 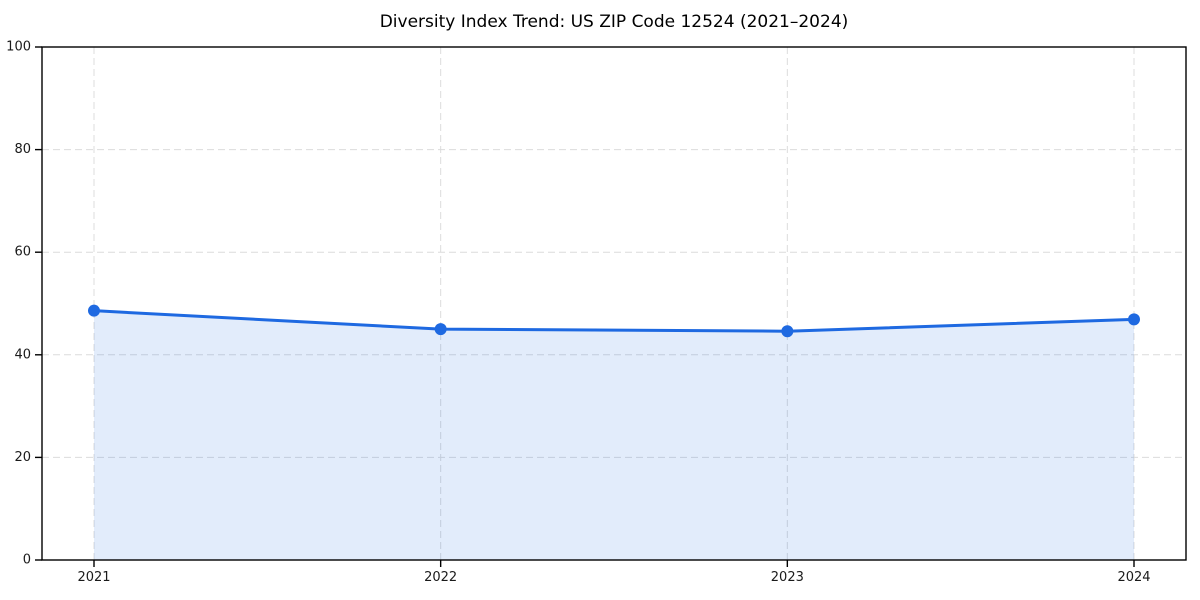 What do you see at coordinates (1133, 577) in the screenshot?
I see `x-tick-label: 2024` at bounding box center [1133, 577].